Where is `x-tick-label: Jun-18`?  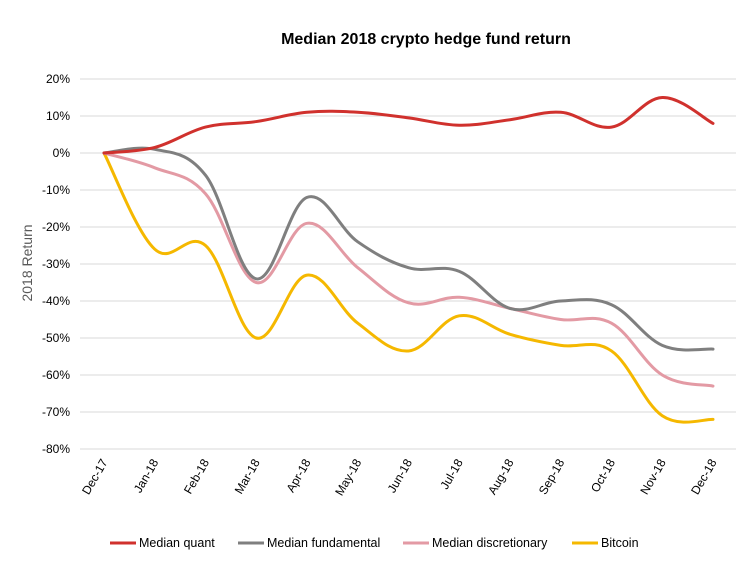
x-tick-label: Jun-18 is located at coordinates (400, 475).